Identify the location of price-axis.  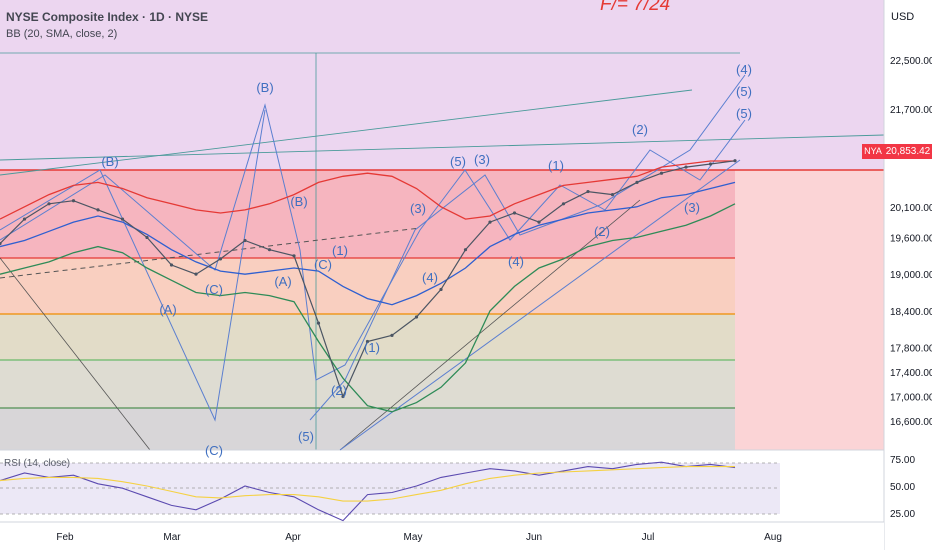
(908, 275).